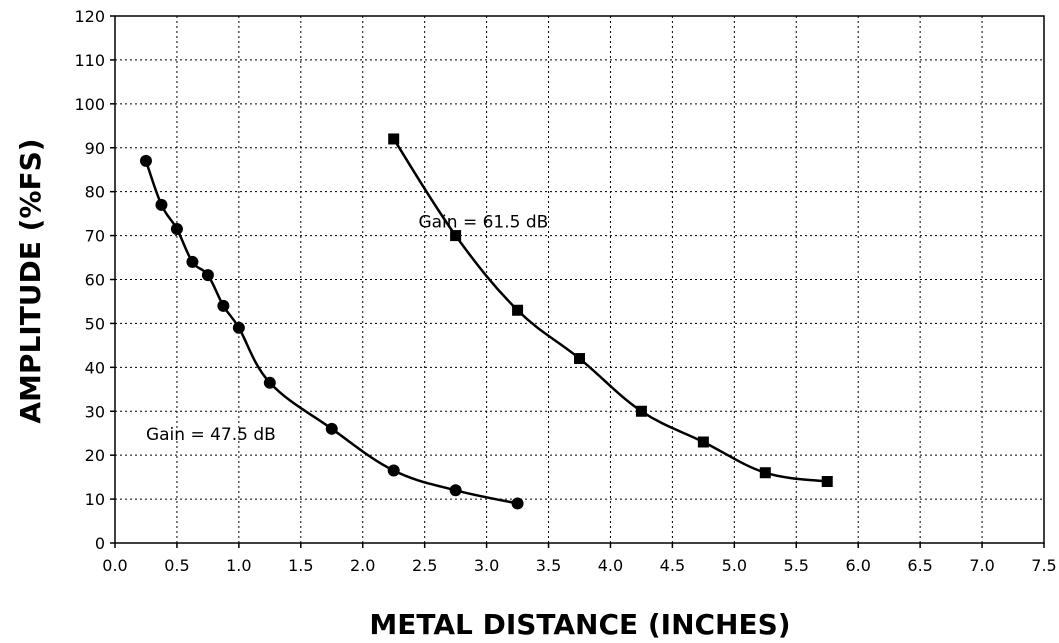  What do you see at coordinates (981, 565) in the screenshot?
I see `x-tick-label: 7.0` at bounding box center [981, 565].